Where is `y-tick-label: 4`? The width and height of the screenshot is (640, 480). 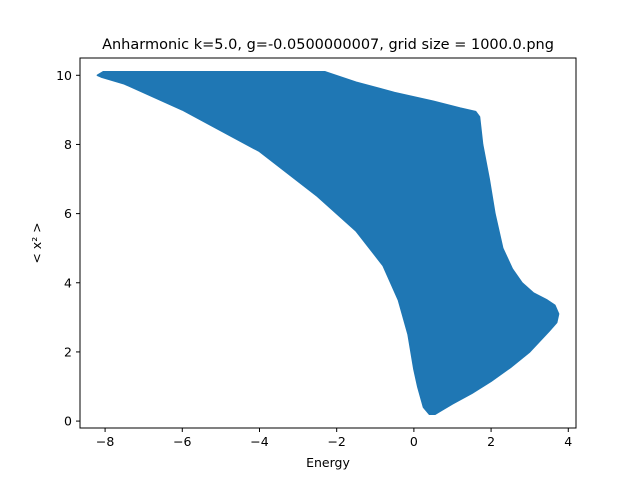
y-tick-label: 4 is located at coordinates (68, 282).